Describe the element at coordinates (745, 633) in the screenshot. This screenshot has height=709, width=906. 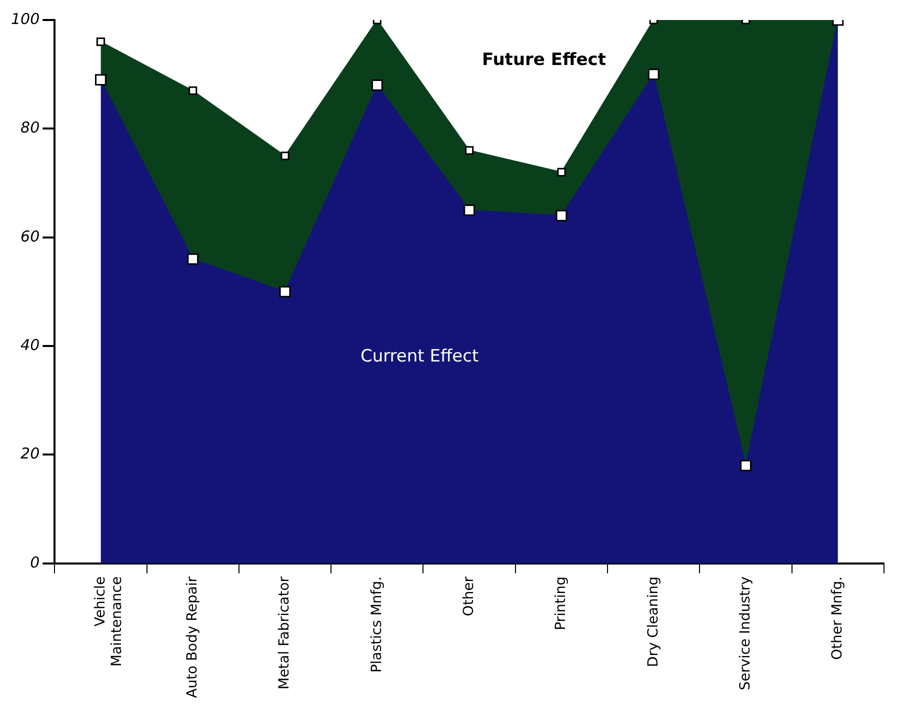
I see `x-tick-label: Service Industry` at that location.